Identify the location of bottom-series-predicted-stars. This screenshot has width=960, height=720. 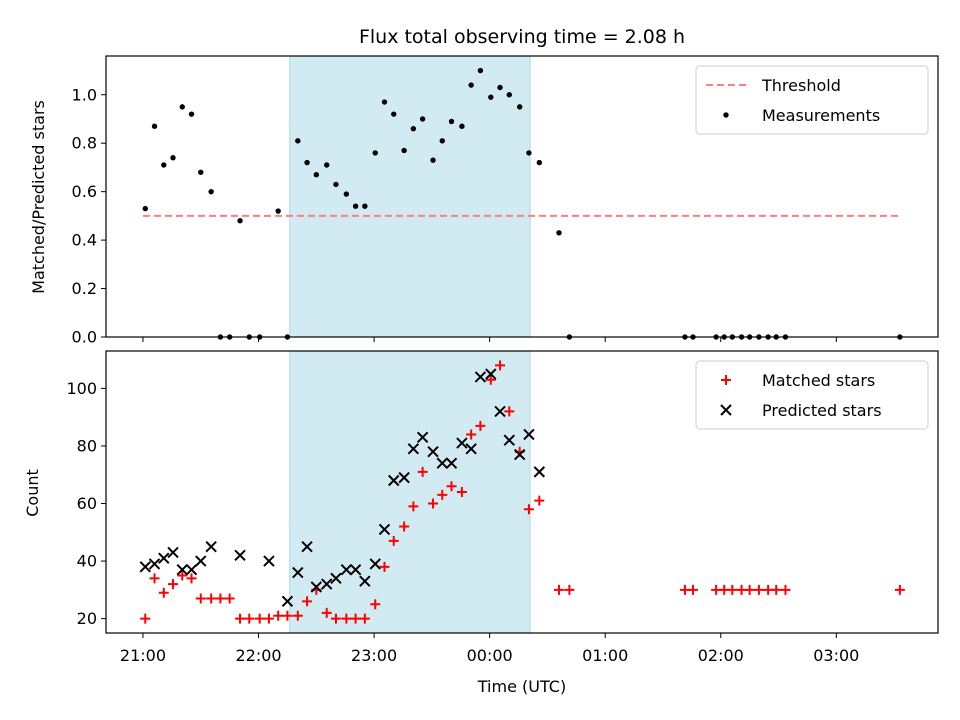
(342, 488).